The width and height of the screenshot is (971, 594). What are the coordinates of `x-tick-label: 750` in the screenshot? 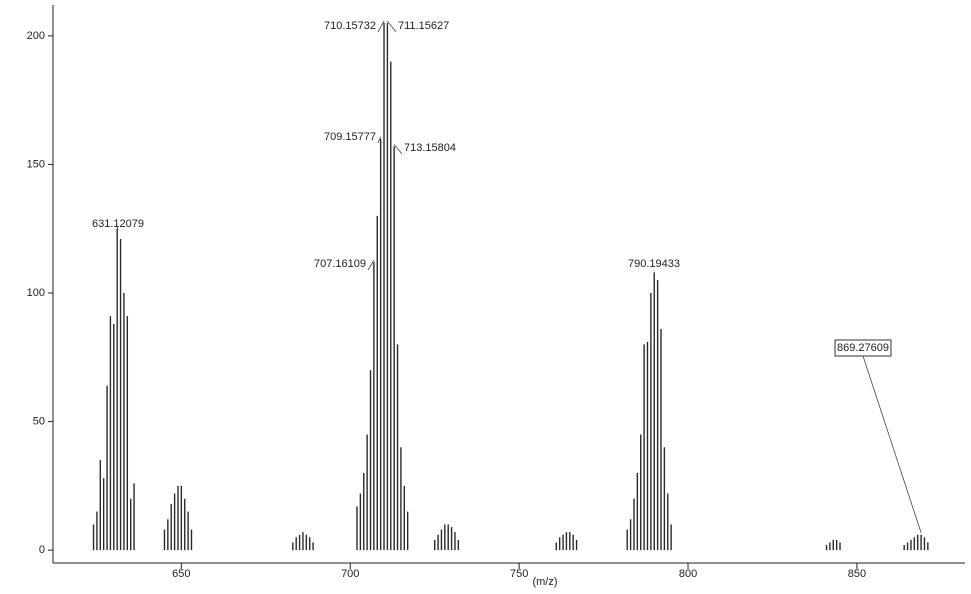 It's located at (519, 574).